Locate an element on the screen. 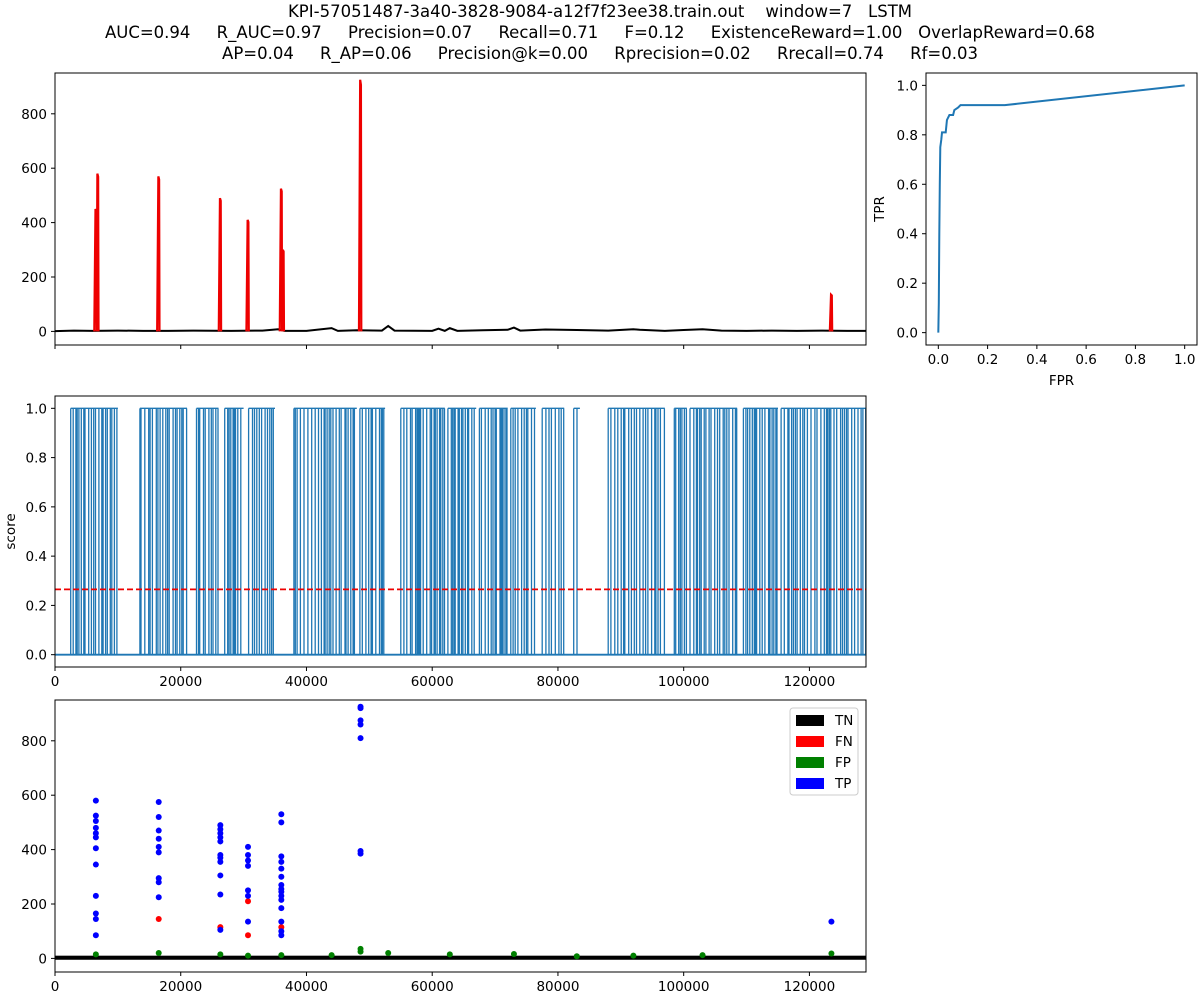 The image size is (1200, 1000). score-ytick-label: 1.0 is located at coordinates (36, 409).